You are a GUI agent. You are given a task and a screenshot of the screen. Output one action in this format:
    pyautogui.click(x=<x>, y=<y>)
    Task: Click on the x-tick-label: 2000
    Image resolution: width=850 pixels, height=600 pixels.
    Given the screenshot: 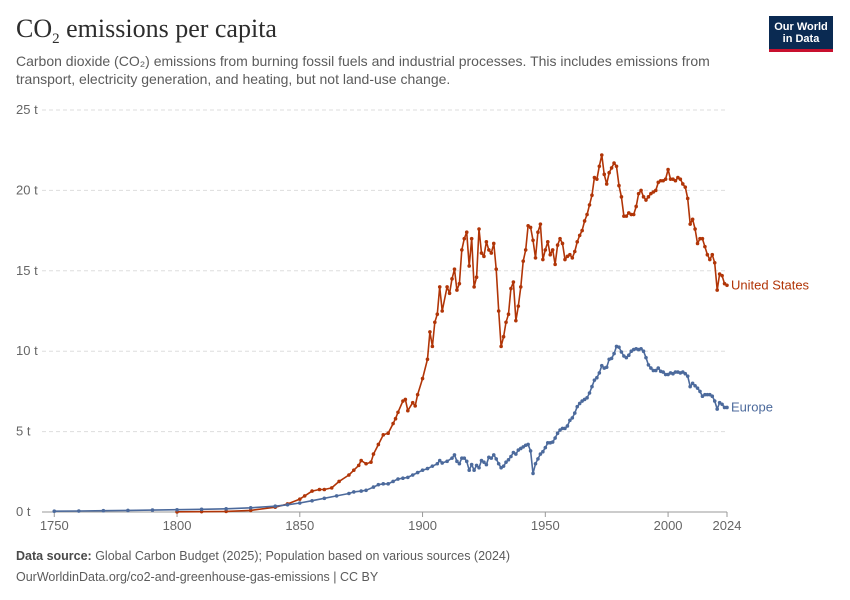 What is the action you would take?
    pyautogui.click(x=668, y=525)
    